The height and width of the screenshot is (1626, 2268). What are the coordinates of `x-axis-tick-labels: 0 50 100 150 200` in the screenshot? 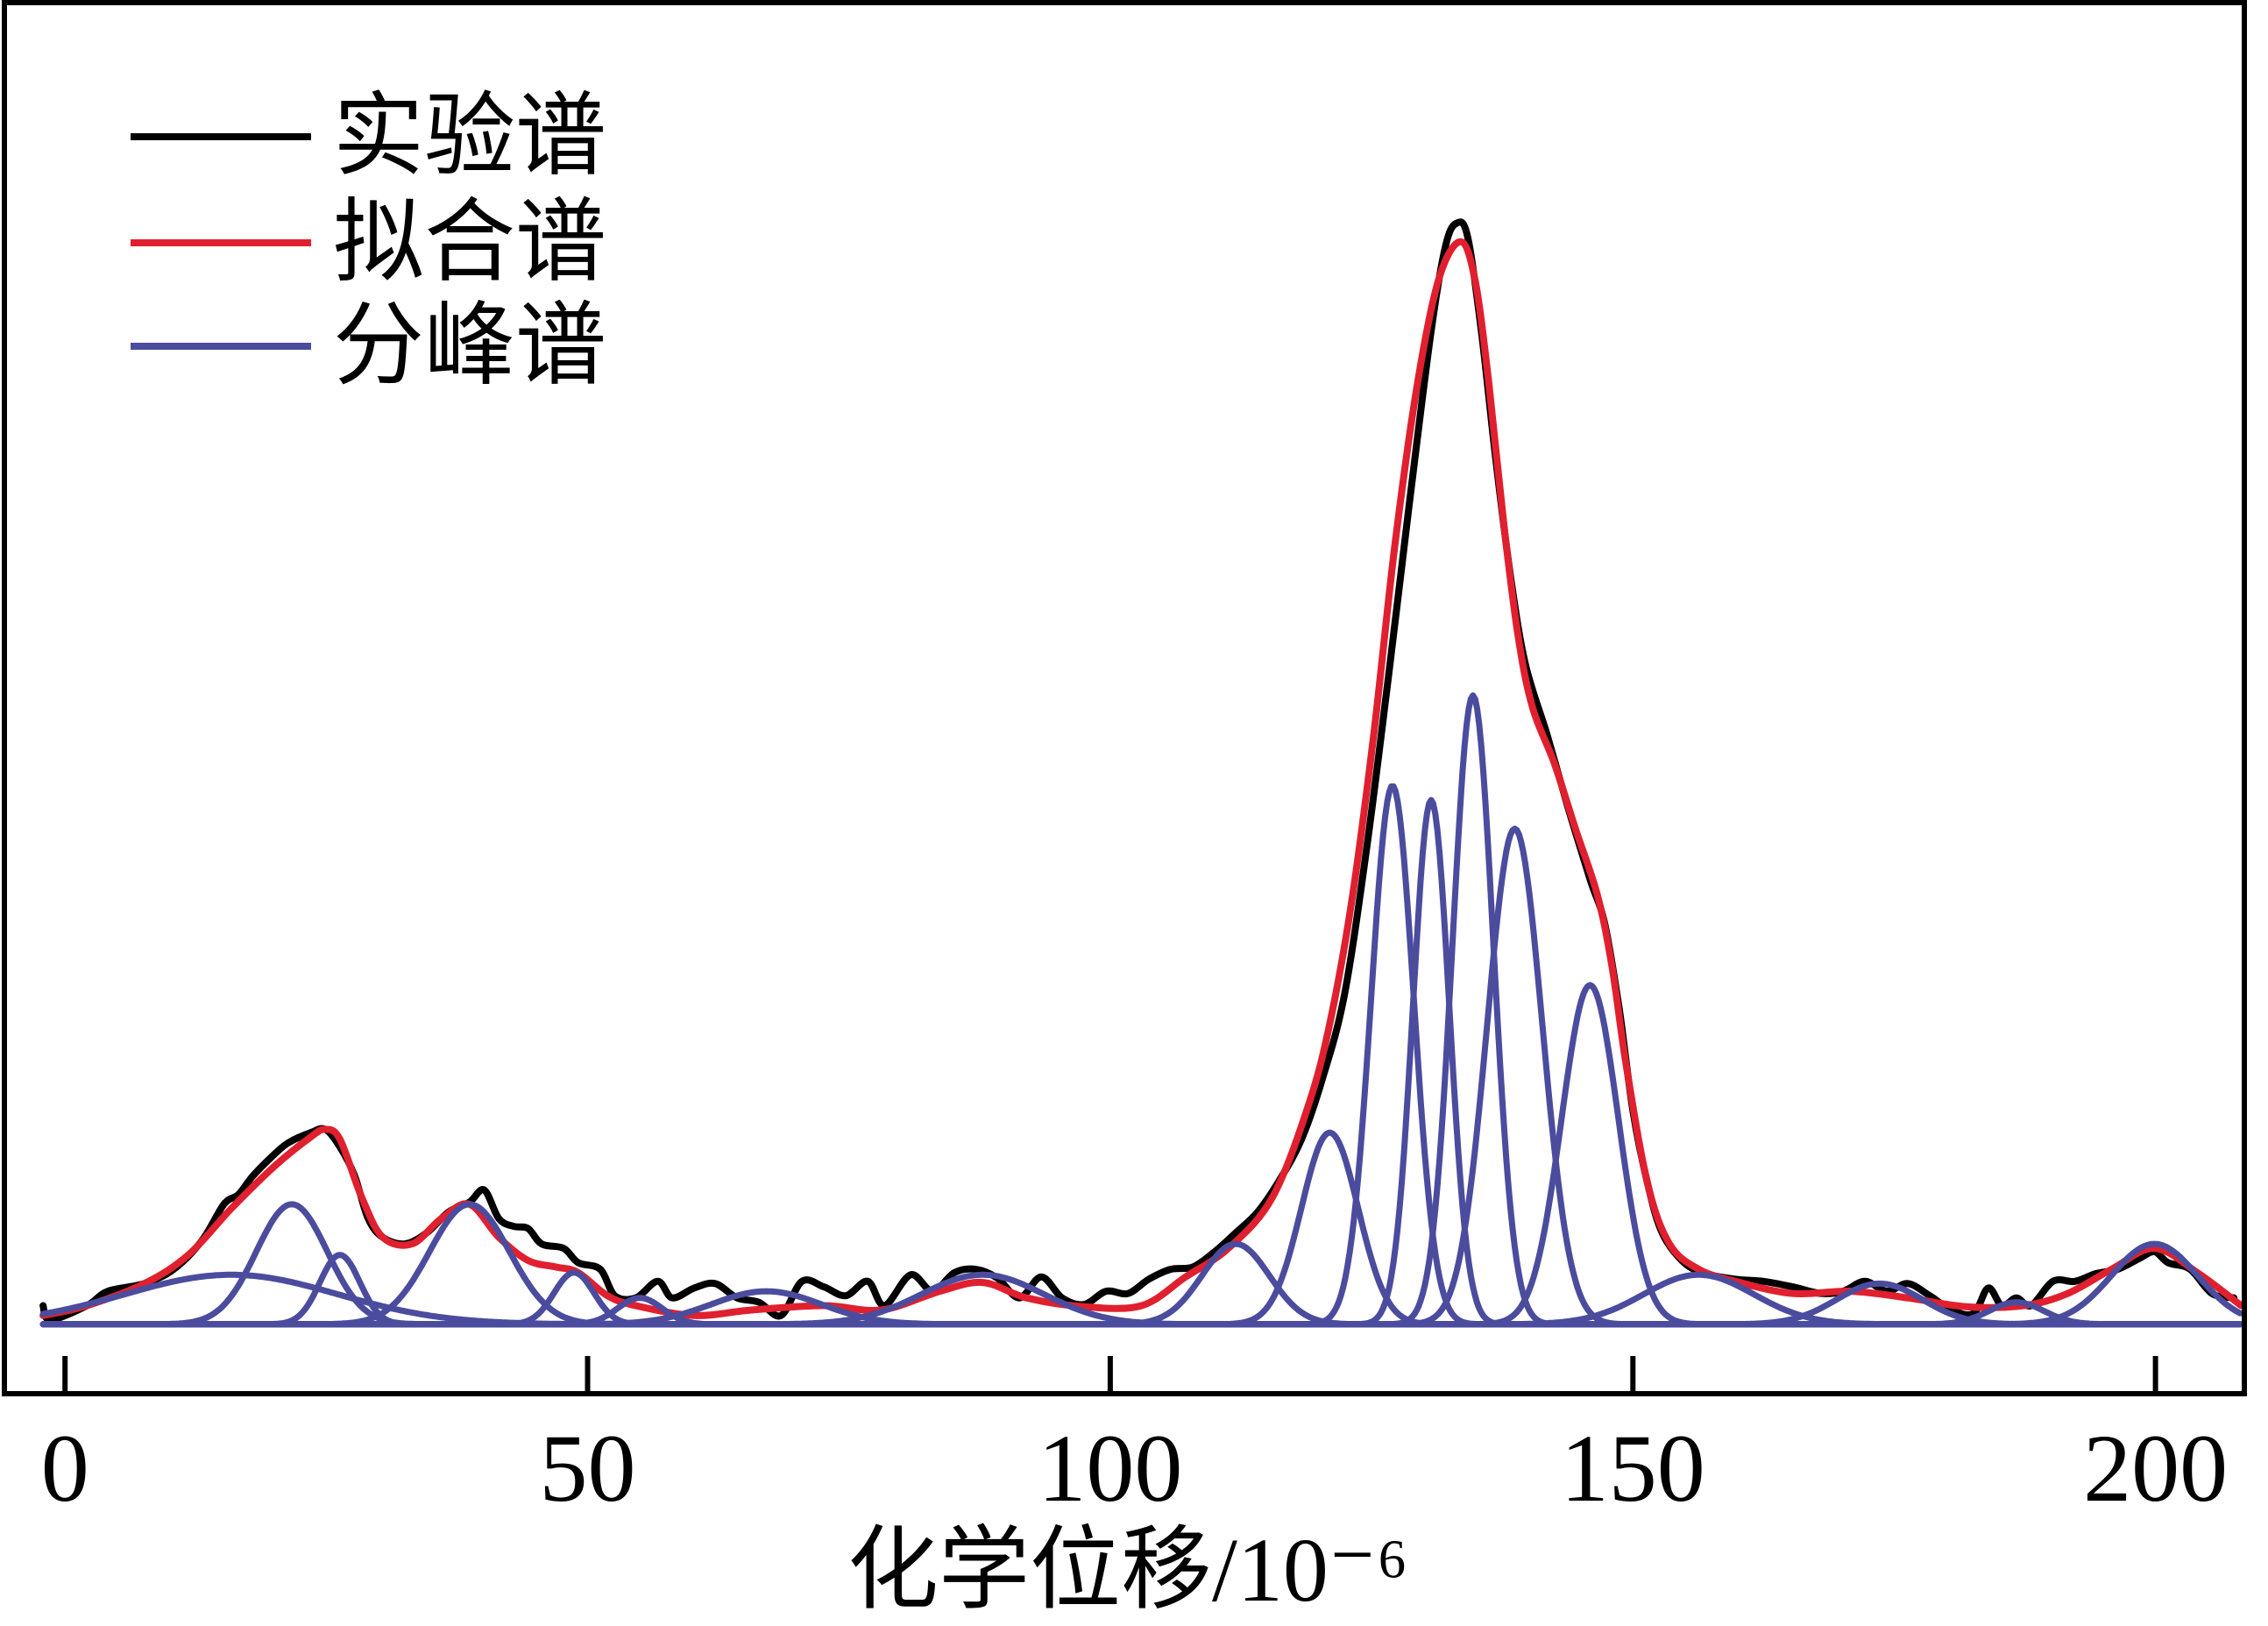 It's located at (1134, 1468).